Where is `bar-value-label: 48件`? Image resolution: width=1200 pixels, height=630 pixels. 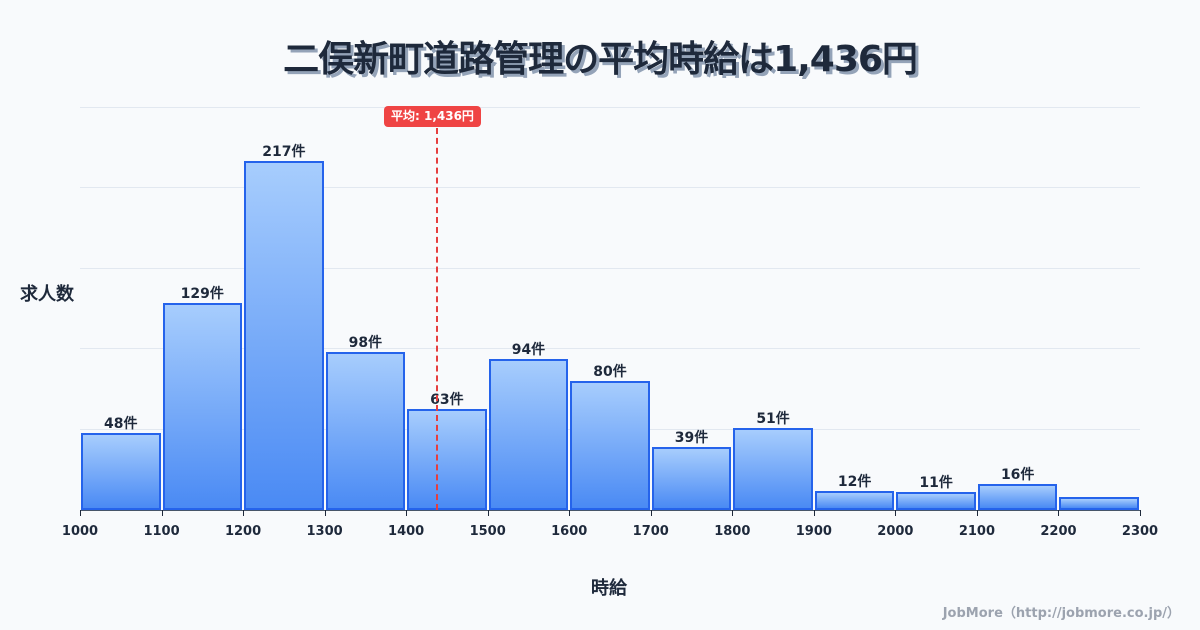
bar-value-label: 48件 is located at coordinates (121, 423).